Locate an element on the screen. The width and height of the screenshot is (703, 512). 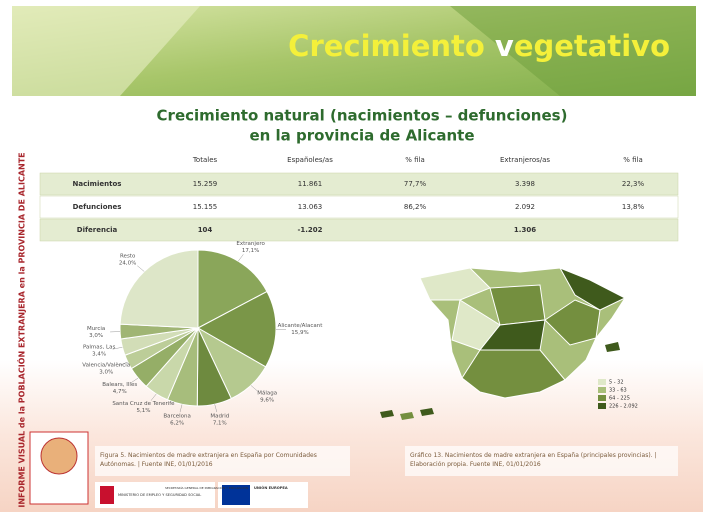
slice-value: 9,6% is located at coordinates (267, 401).